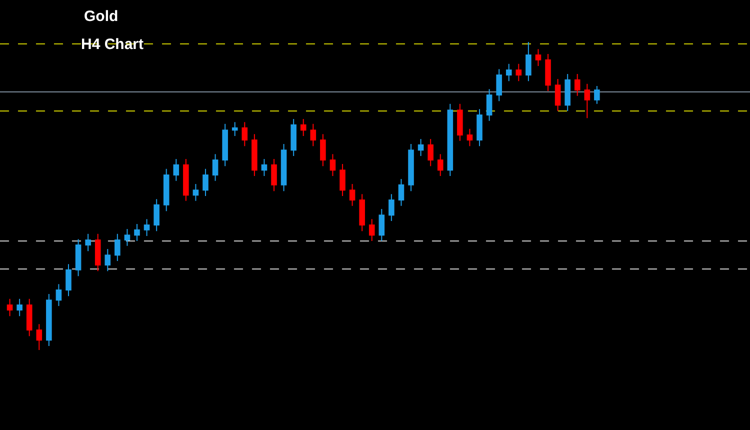  What do you see at coordinates (101, 16) in the screenshot?
I see `chart-title: Gold` at bounding box center [101, 16].